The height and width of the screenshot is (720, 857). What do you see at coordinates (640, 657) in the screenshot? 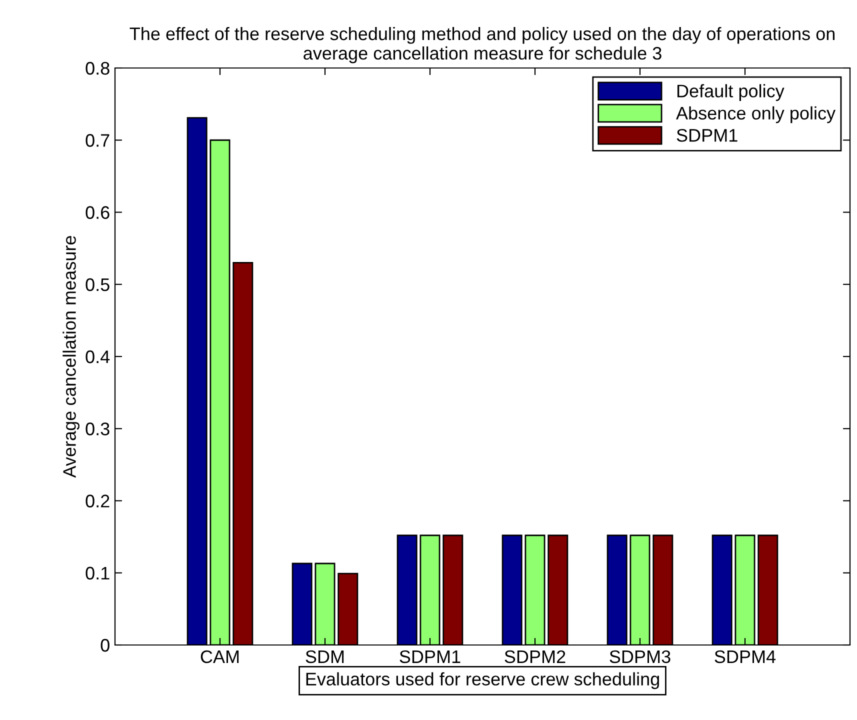
I see `x-tick-label: SDPM3` at bounding box center [640, 657].